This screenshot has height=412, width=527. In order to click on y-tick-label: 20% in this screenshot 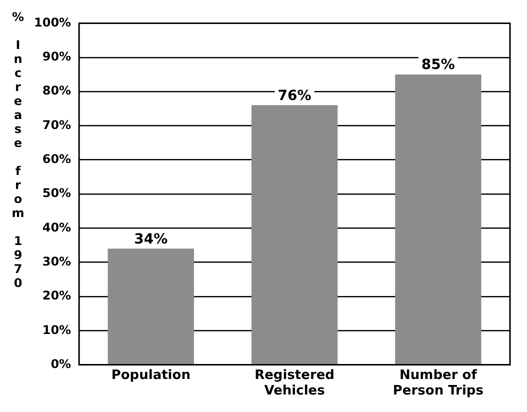, I will do `click(57, 295)`.